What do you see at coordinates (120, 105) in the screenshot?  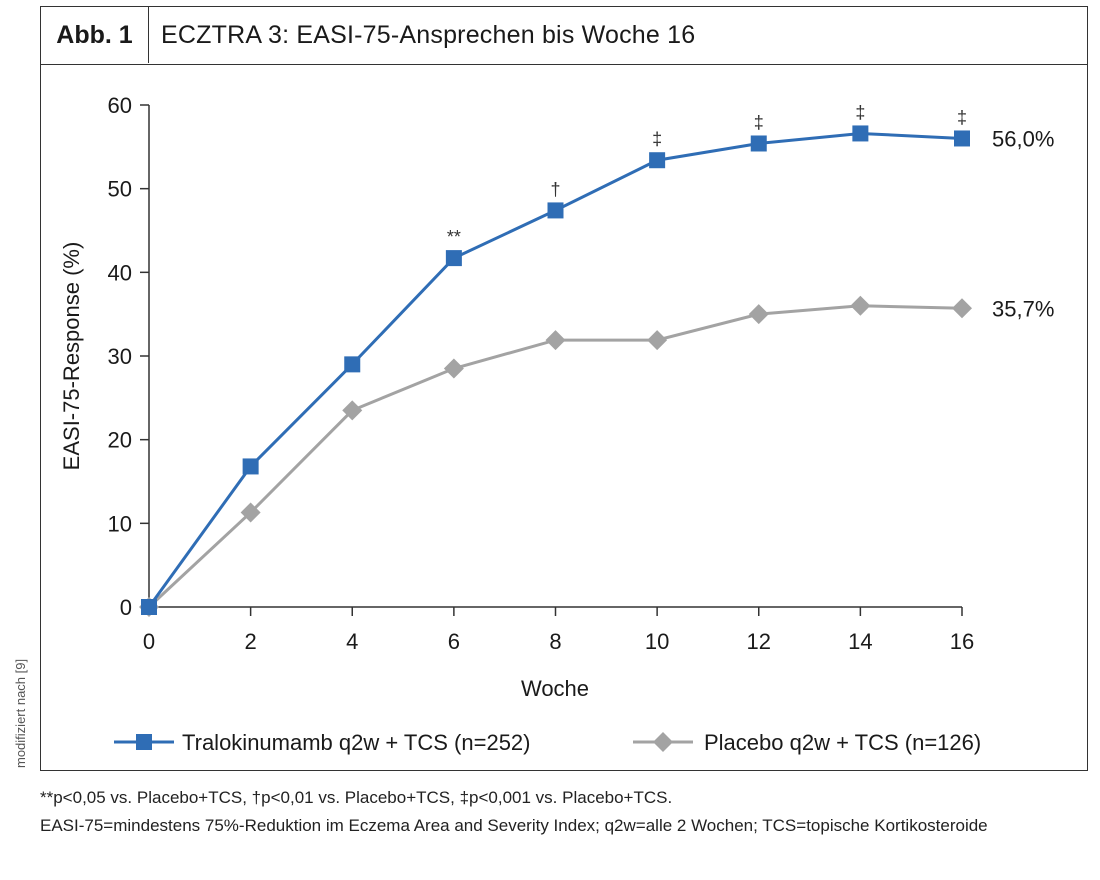 I see `y-tick-label: 60` at bounding box center [120, 105].